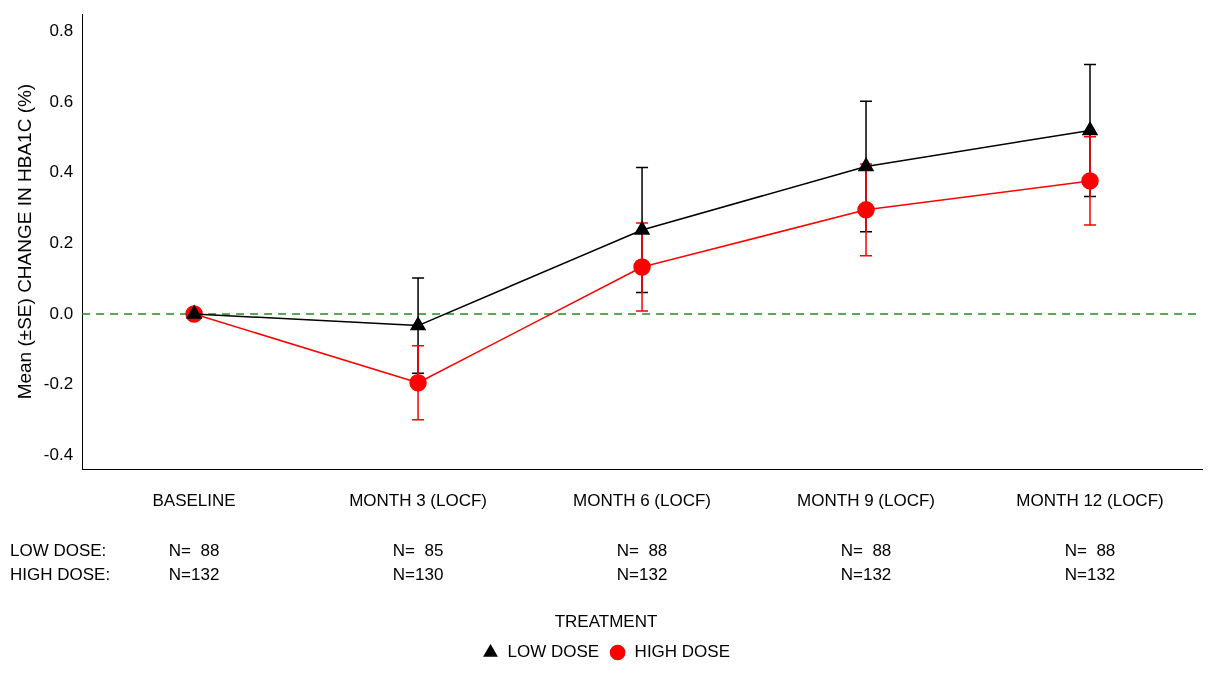  What do you see at coordinates (58, 454) in the screenshot?
I see `y-tick-label: -0.4` at bounding box center [58, 454].